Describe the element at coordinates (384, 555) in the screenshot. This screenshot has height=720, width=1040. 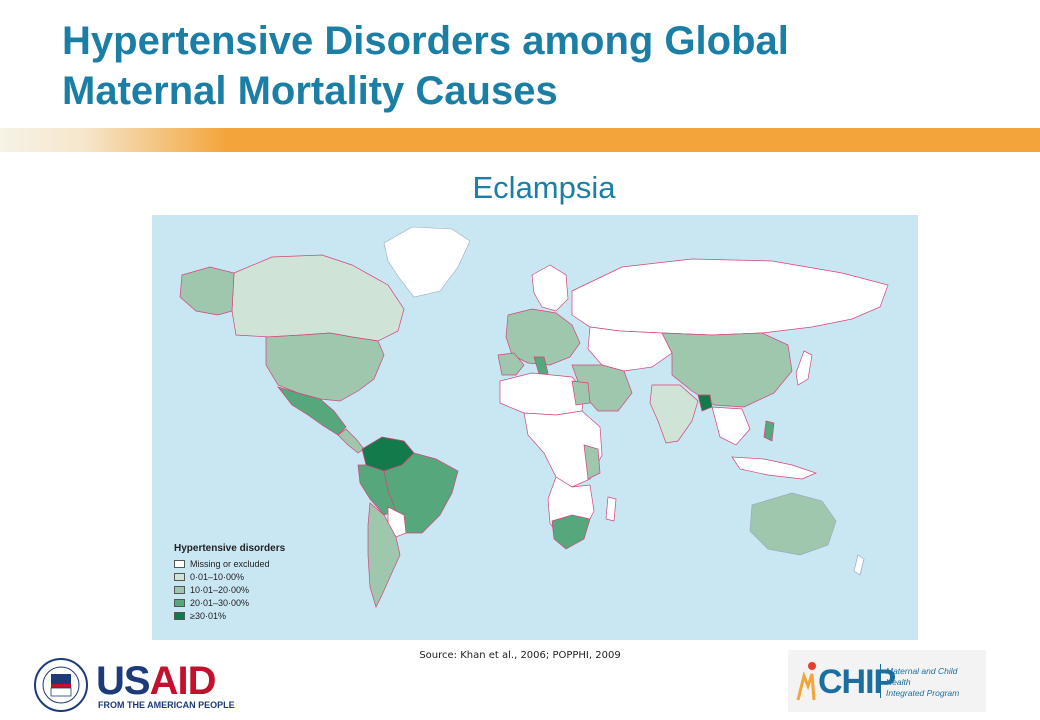
I see `region-argentina-chile` at that location.